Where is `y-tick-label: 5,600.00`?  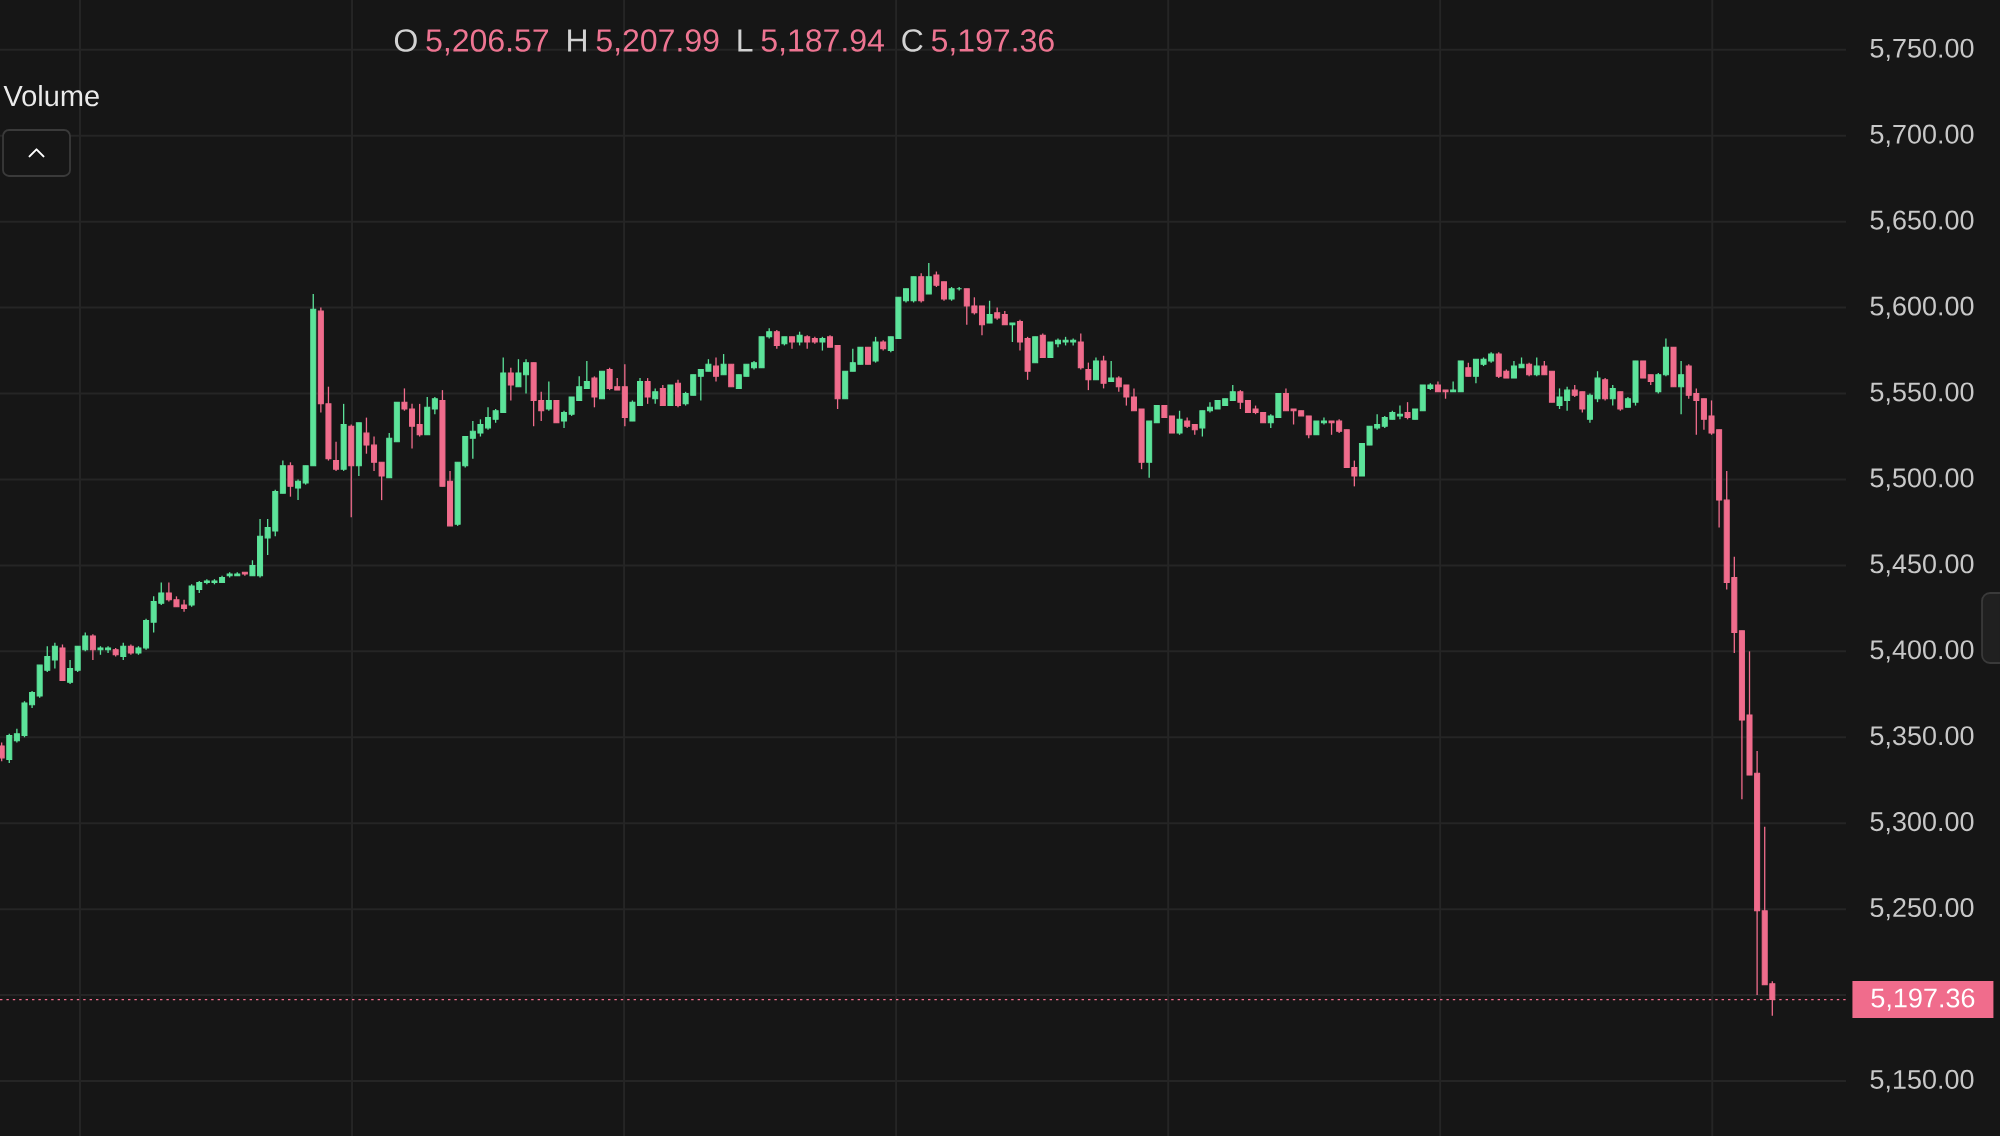
y-tick-label: 5,600.00 is located at coordinates (1922, 307).